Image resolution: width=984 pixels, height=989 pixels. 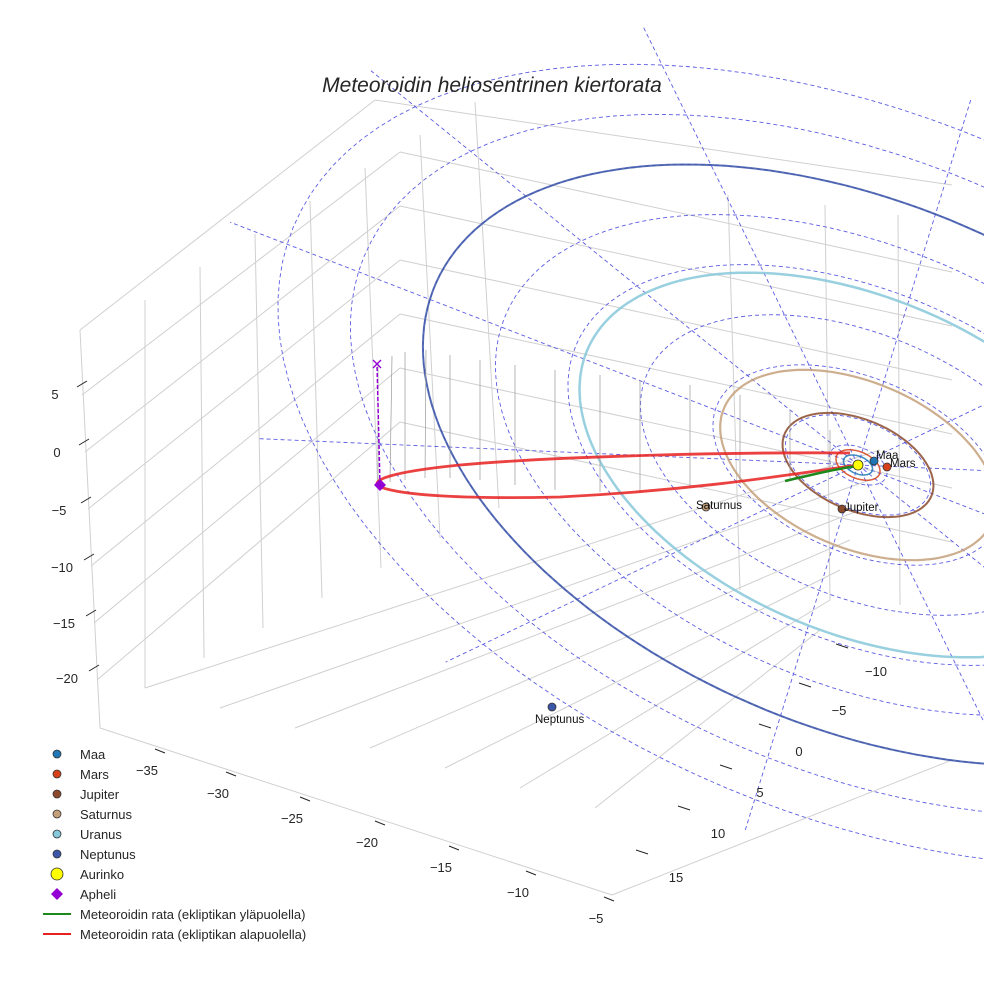 What do you see at coordinates (367, 842) in the screenshot?
I see `x-tick-label: −20` at bounding box center [367, 842].